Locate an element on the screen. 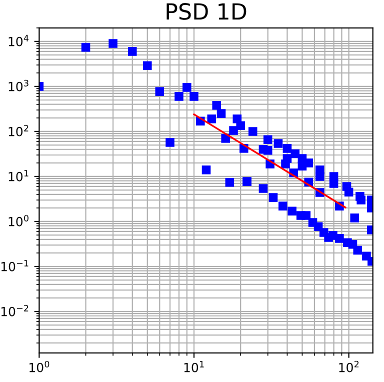  chart-title: PSD 1D is located at coordinates (206, 11).